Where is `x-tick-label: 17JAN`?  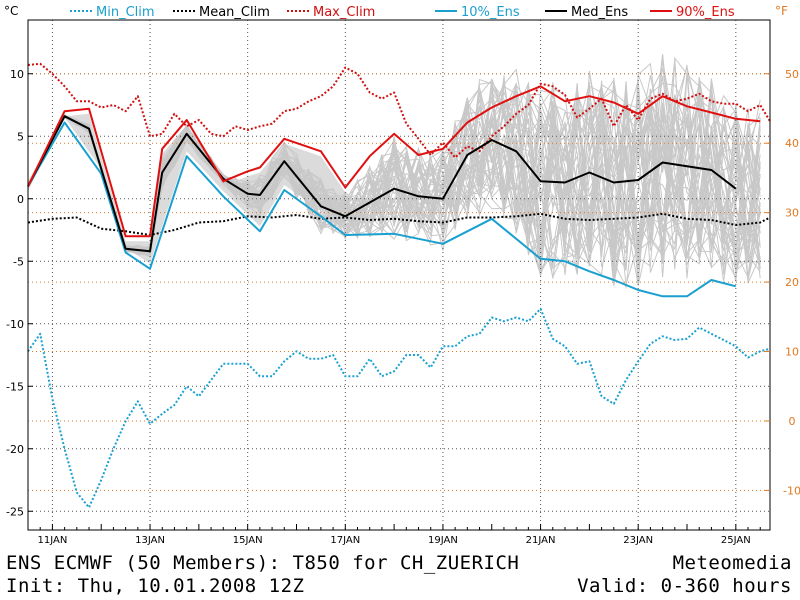 x-tick-label: 17JAN is located at coordinates (345, 540).